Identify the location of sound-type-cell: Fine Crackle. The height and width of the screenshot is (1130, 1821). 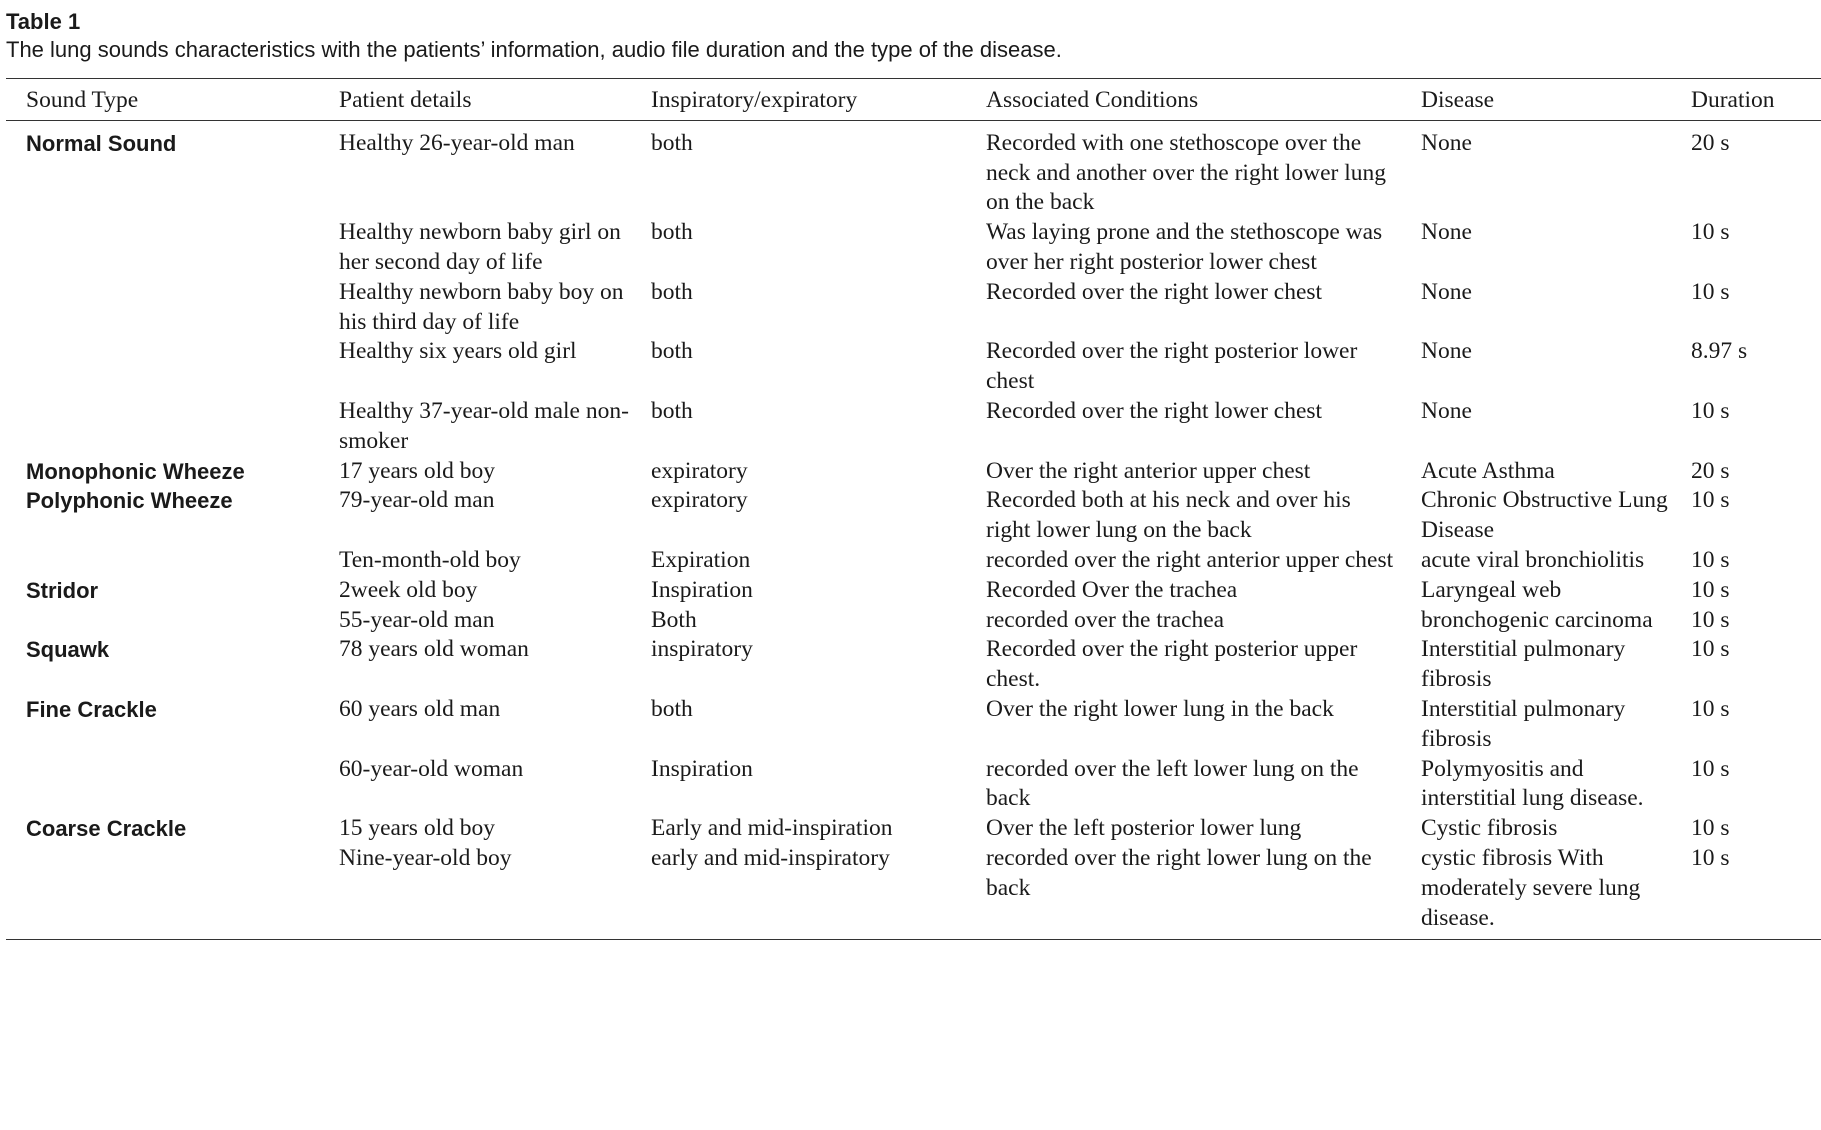
(91, 709).